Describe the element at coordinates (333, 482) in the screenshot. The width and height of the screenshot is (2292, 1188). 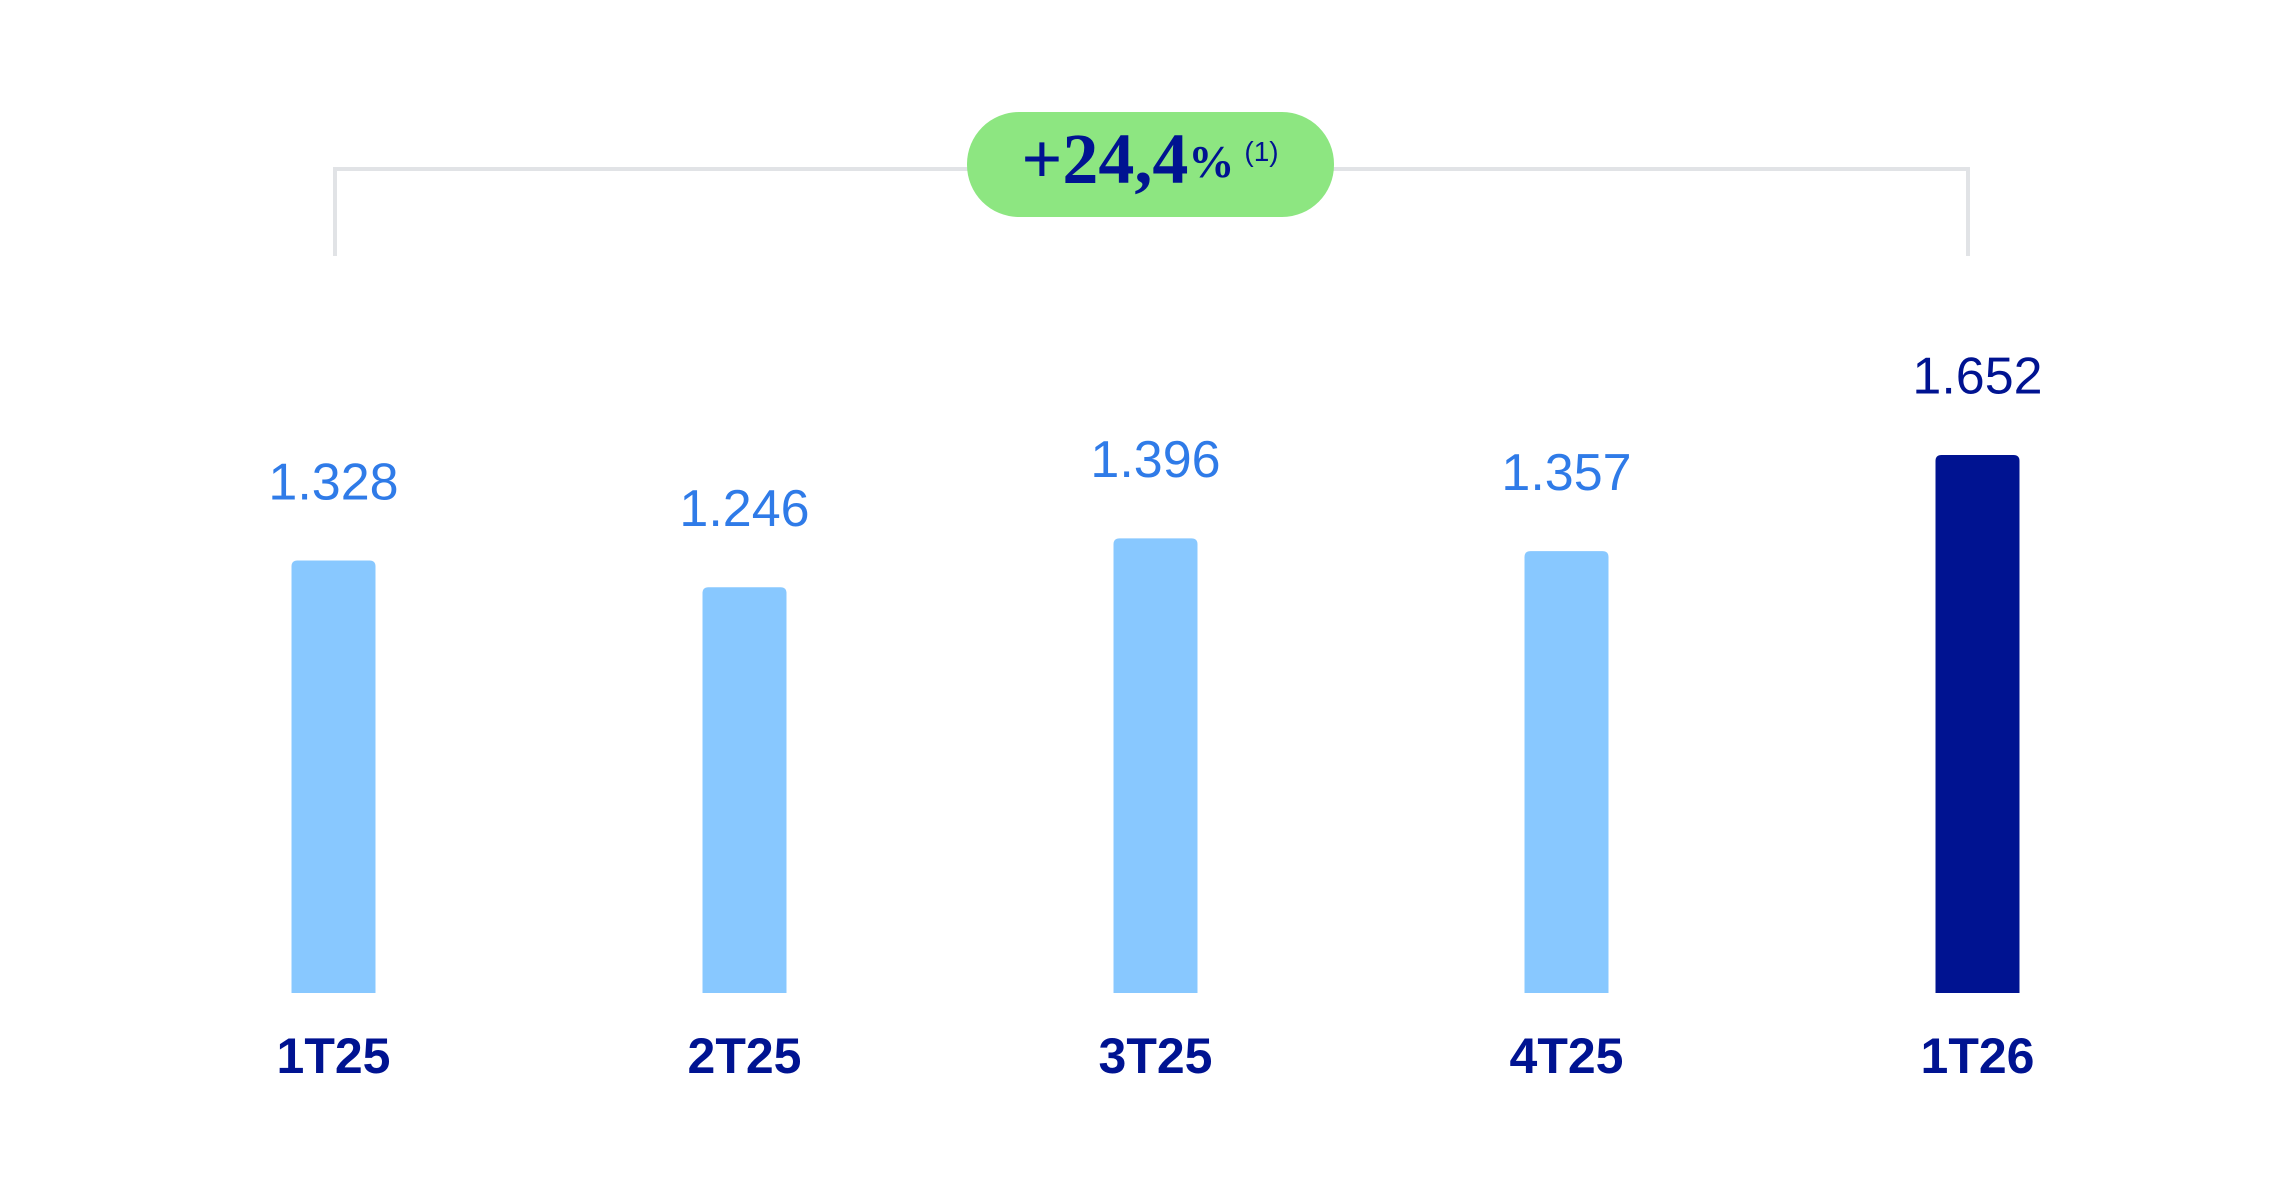
I see `value-label: 1.328` at that location.